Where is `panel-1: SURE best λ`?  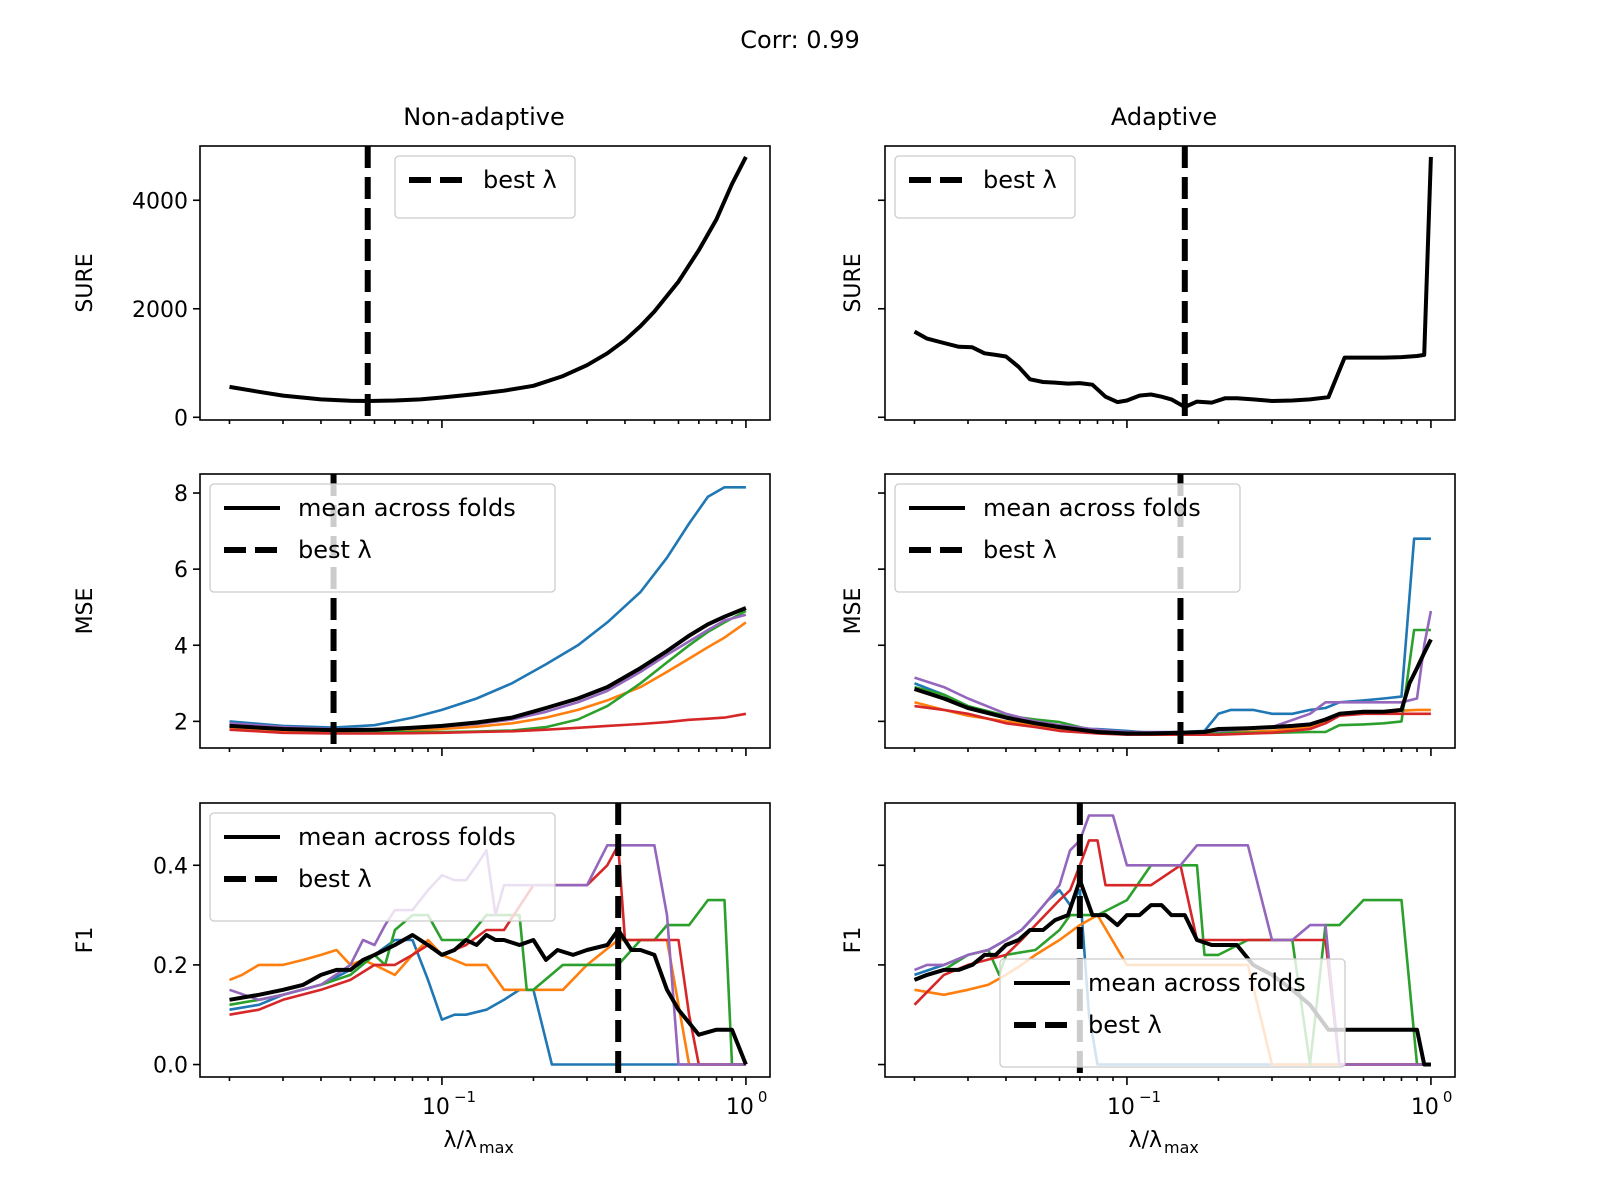 panel-1: SURE best λ is located at coordinates (1148, 286).